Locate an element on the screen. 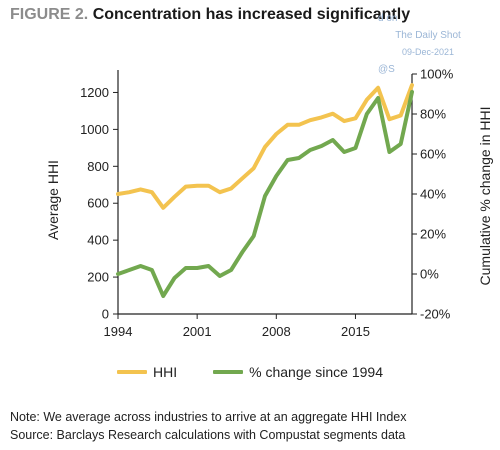 This screenshot has width=500, height=450. chart-legend: HHI % change since 1994 is located at coordinates (250, 372).